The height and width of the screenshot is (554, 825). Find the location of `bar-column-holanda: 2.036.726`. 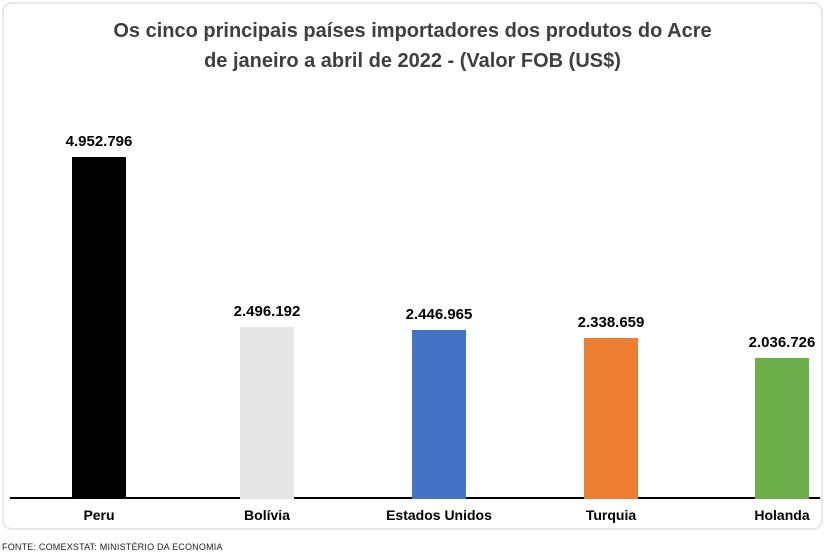

bar-column-holanda: 2.036.726 is located at coordinates (760, 416).